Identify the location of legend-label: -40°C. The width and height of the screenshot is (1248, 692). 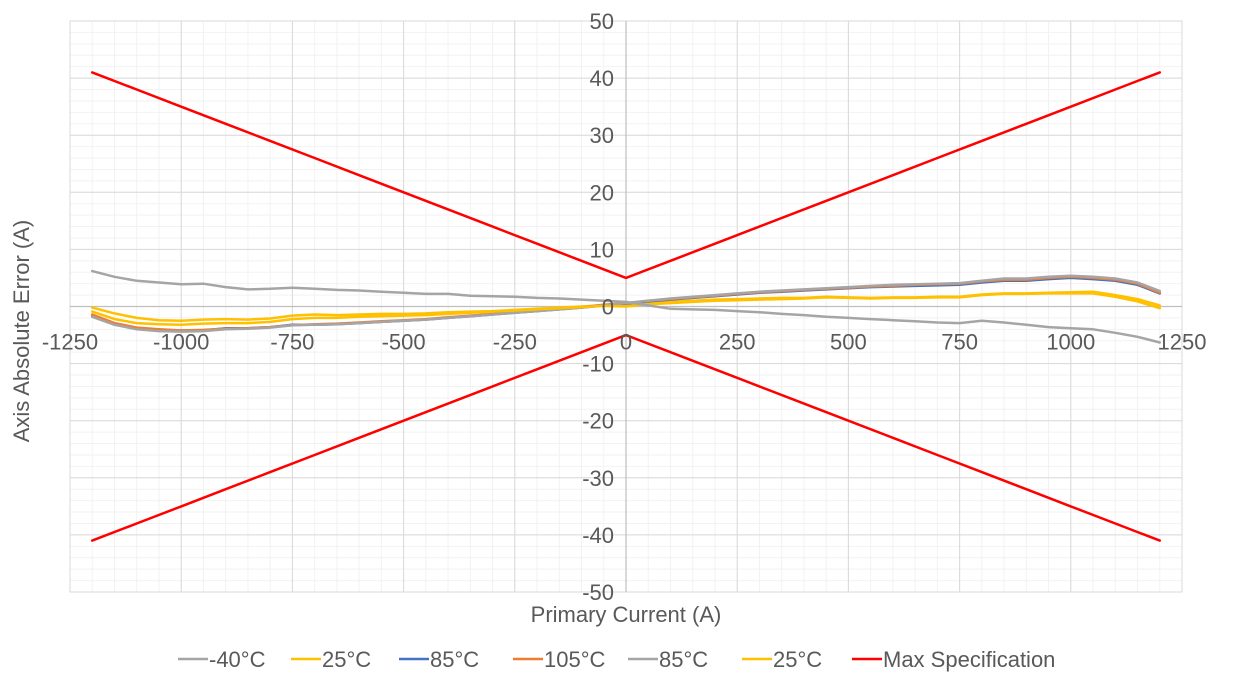
(237, 659).